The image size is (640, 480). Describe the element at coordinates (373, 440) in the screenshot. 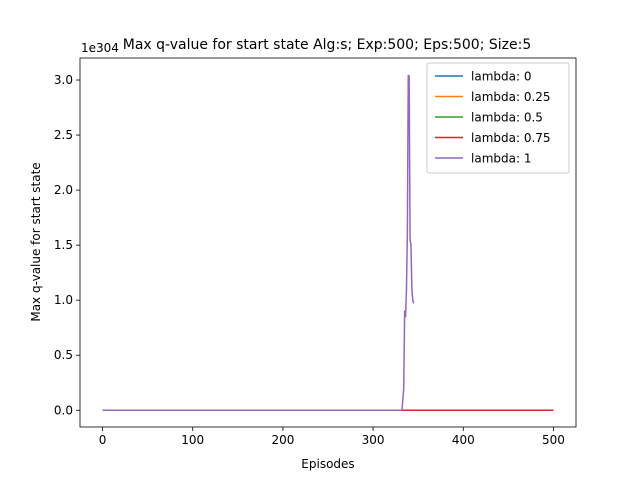

I see `x-tick-label: 300` at that location.